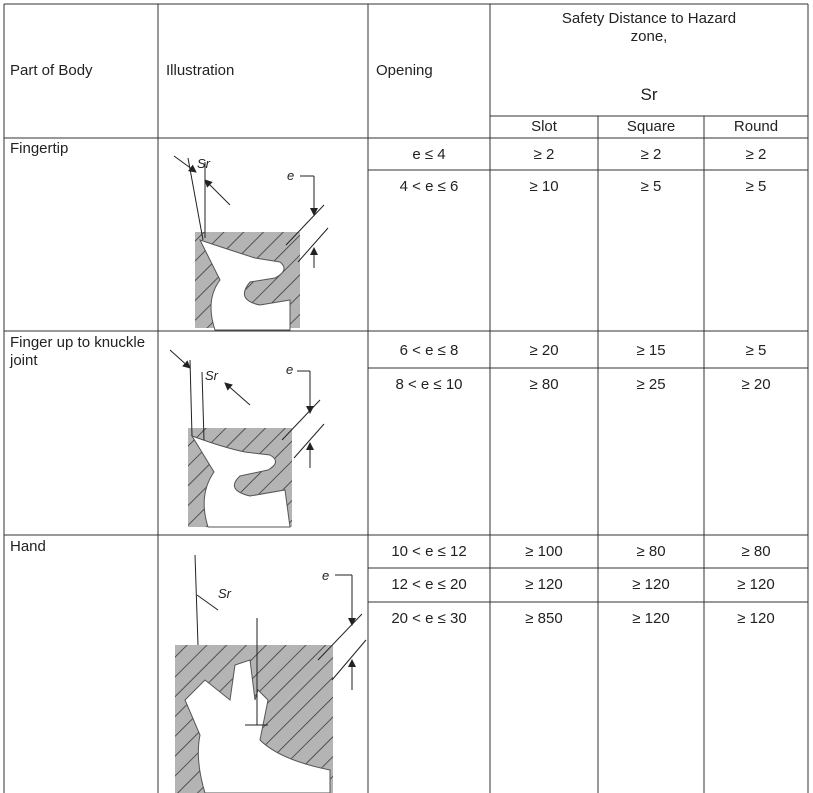  I want to click on header-distance: Safety Distance to Hazard zone,, so click(649, 27).